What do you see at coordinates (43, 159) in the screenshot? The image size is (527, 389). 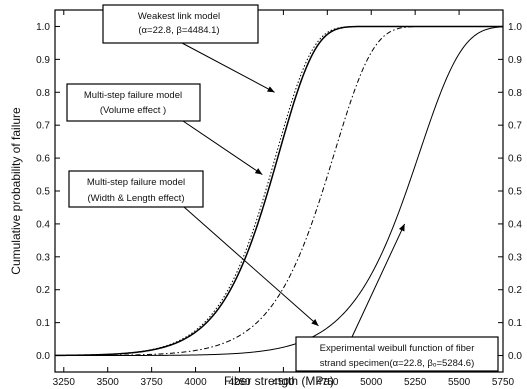 I see `y-tick-label: 0.6` at bounding box center [43, 159].